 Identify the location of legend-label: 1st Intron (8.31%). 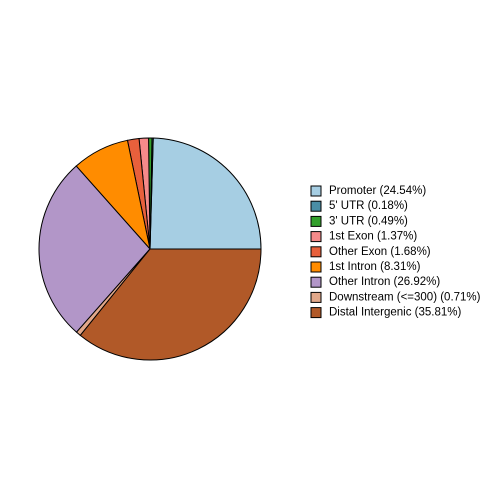
(375, 267).